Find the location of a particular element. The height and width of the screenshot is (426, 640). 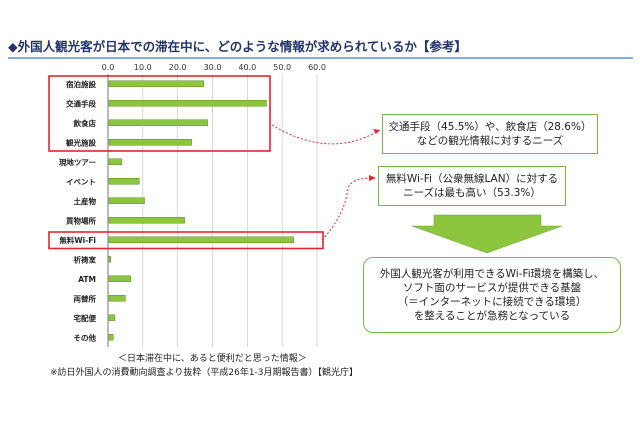

category-label: 祈祷室 is located at coordinates (85, 259).